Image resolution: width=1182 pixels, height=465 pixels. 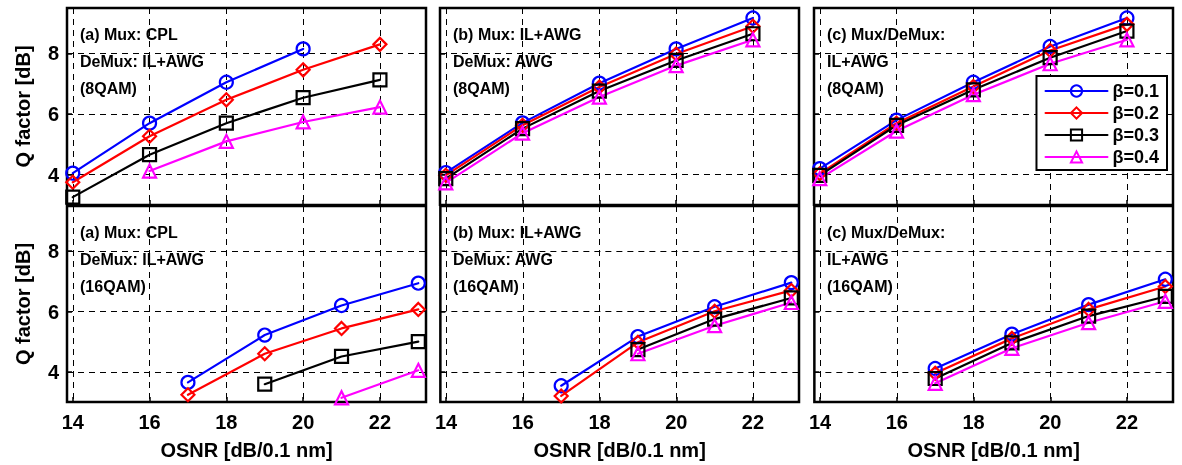 I want to click on y-axis-title: Q factor [dB], so click(x=23, y=106).